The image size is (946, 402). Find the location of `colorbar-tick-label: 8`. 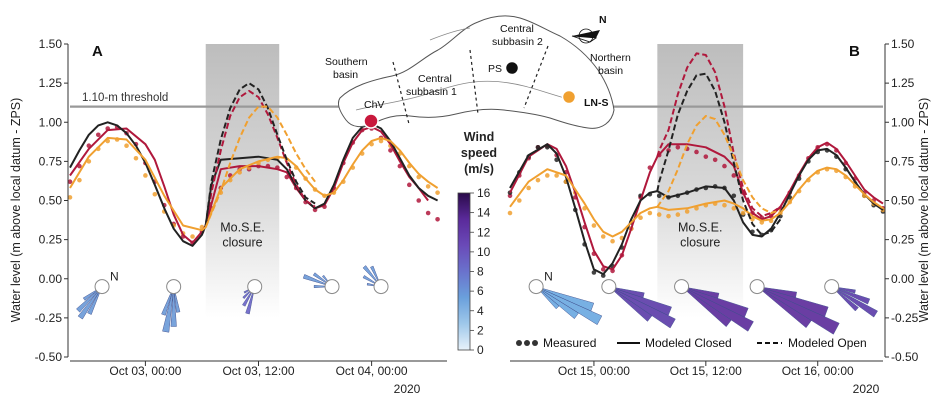

colorbar-tick-label: 8 is located at coordinates (480, 272).